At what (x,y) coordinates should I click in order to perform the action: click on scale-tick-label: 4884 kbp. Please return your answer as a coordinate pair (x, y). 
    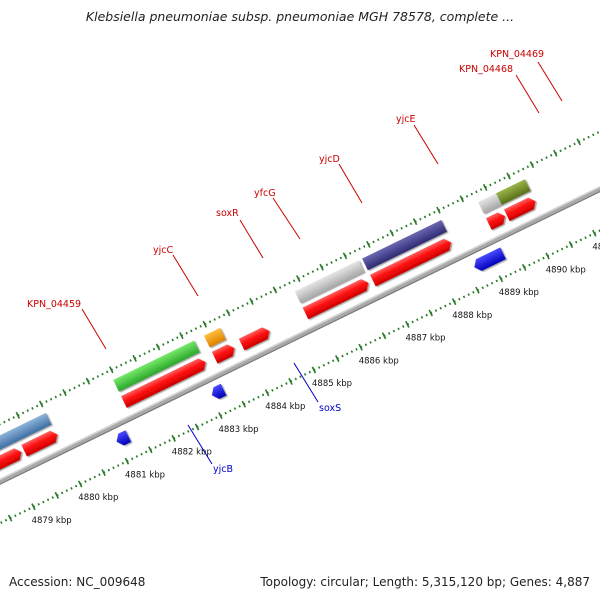
    Looking at the image, I should click on (285, 407).